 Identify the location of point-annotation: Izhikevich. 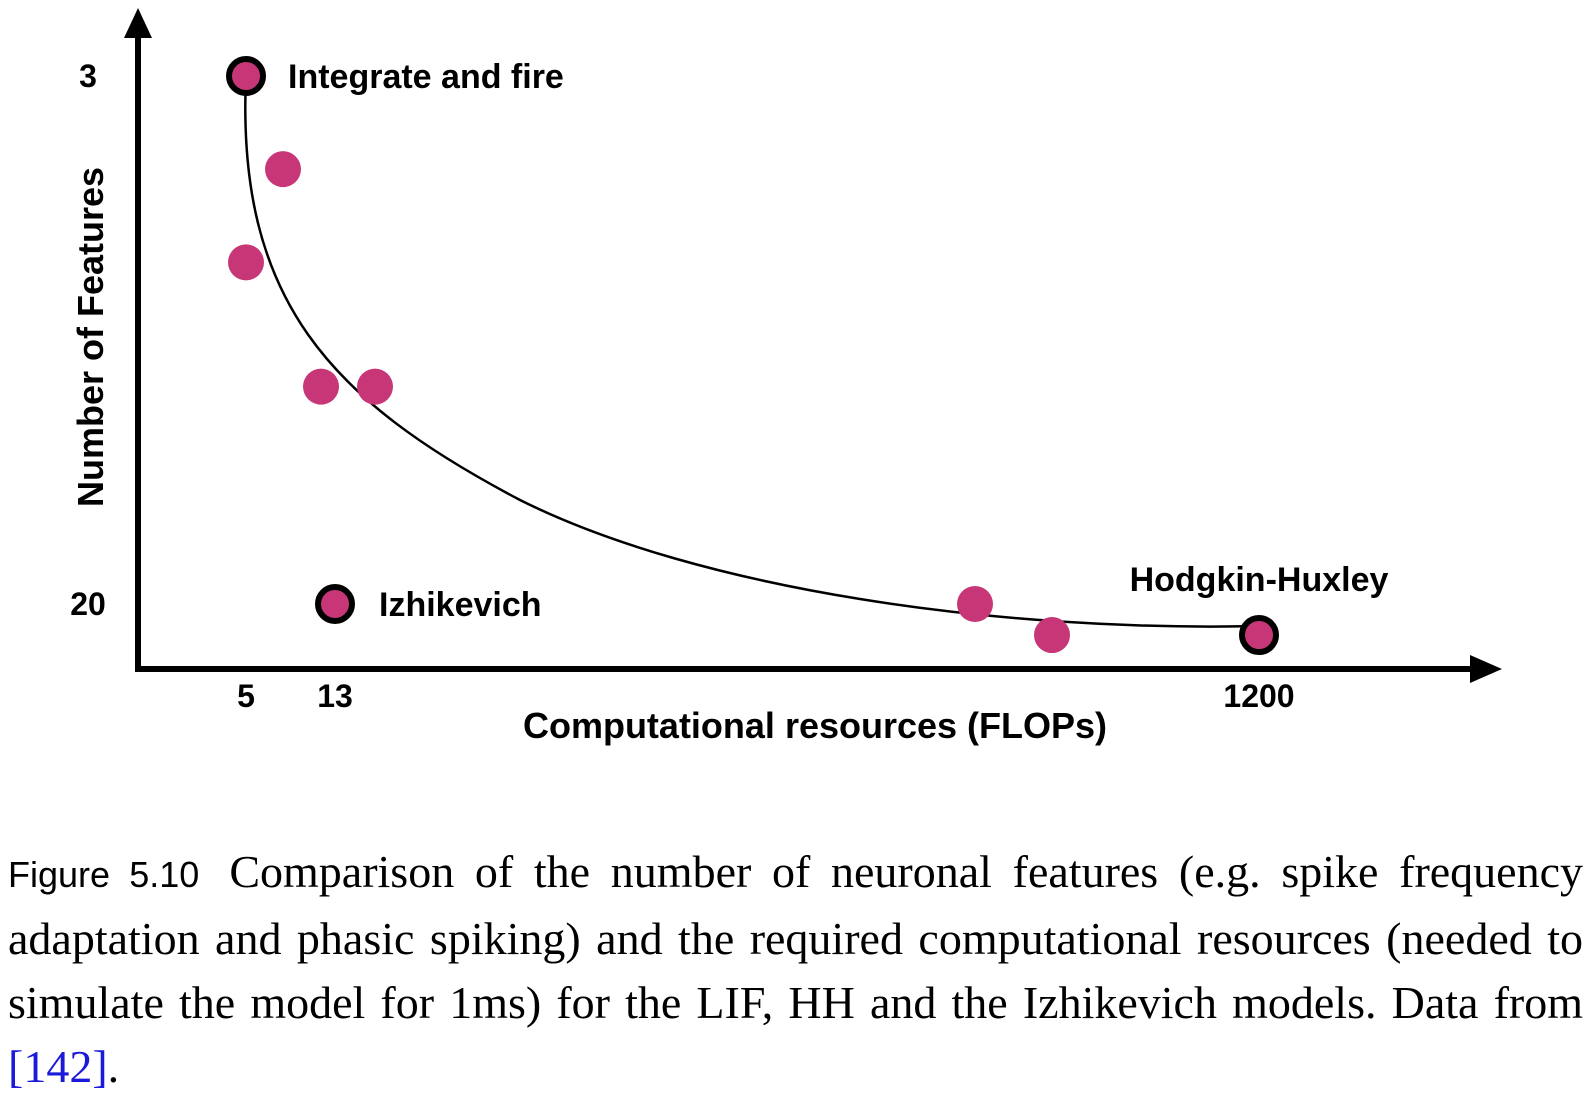
(460, 605).